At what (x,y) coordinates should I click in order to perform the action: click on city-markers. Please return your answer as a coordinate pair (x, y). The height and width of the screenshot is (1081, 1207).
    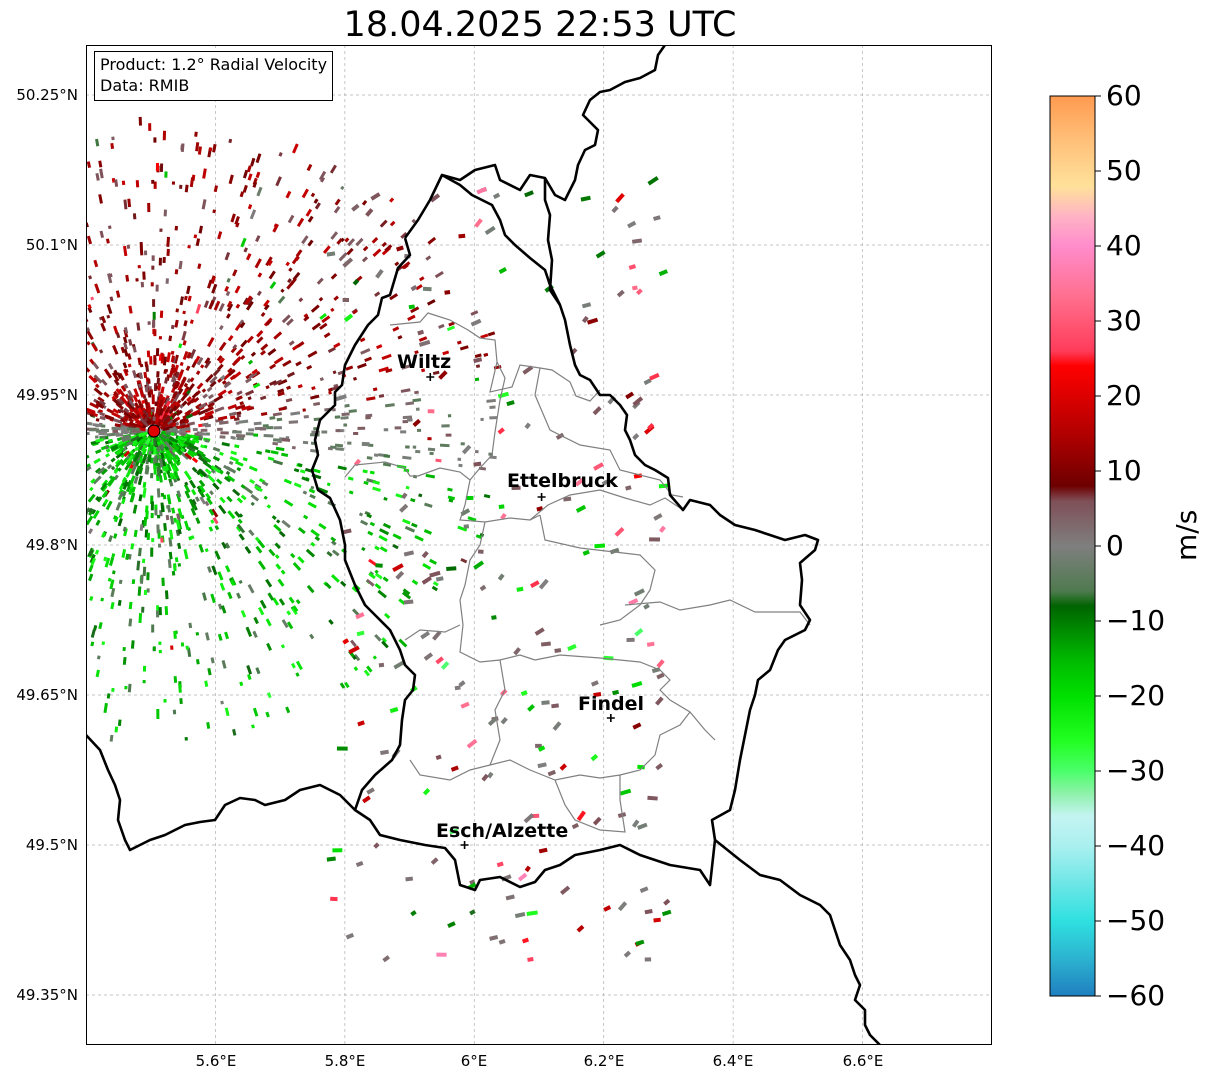
    Looking at the image, I should click on (520, 611).